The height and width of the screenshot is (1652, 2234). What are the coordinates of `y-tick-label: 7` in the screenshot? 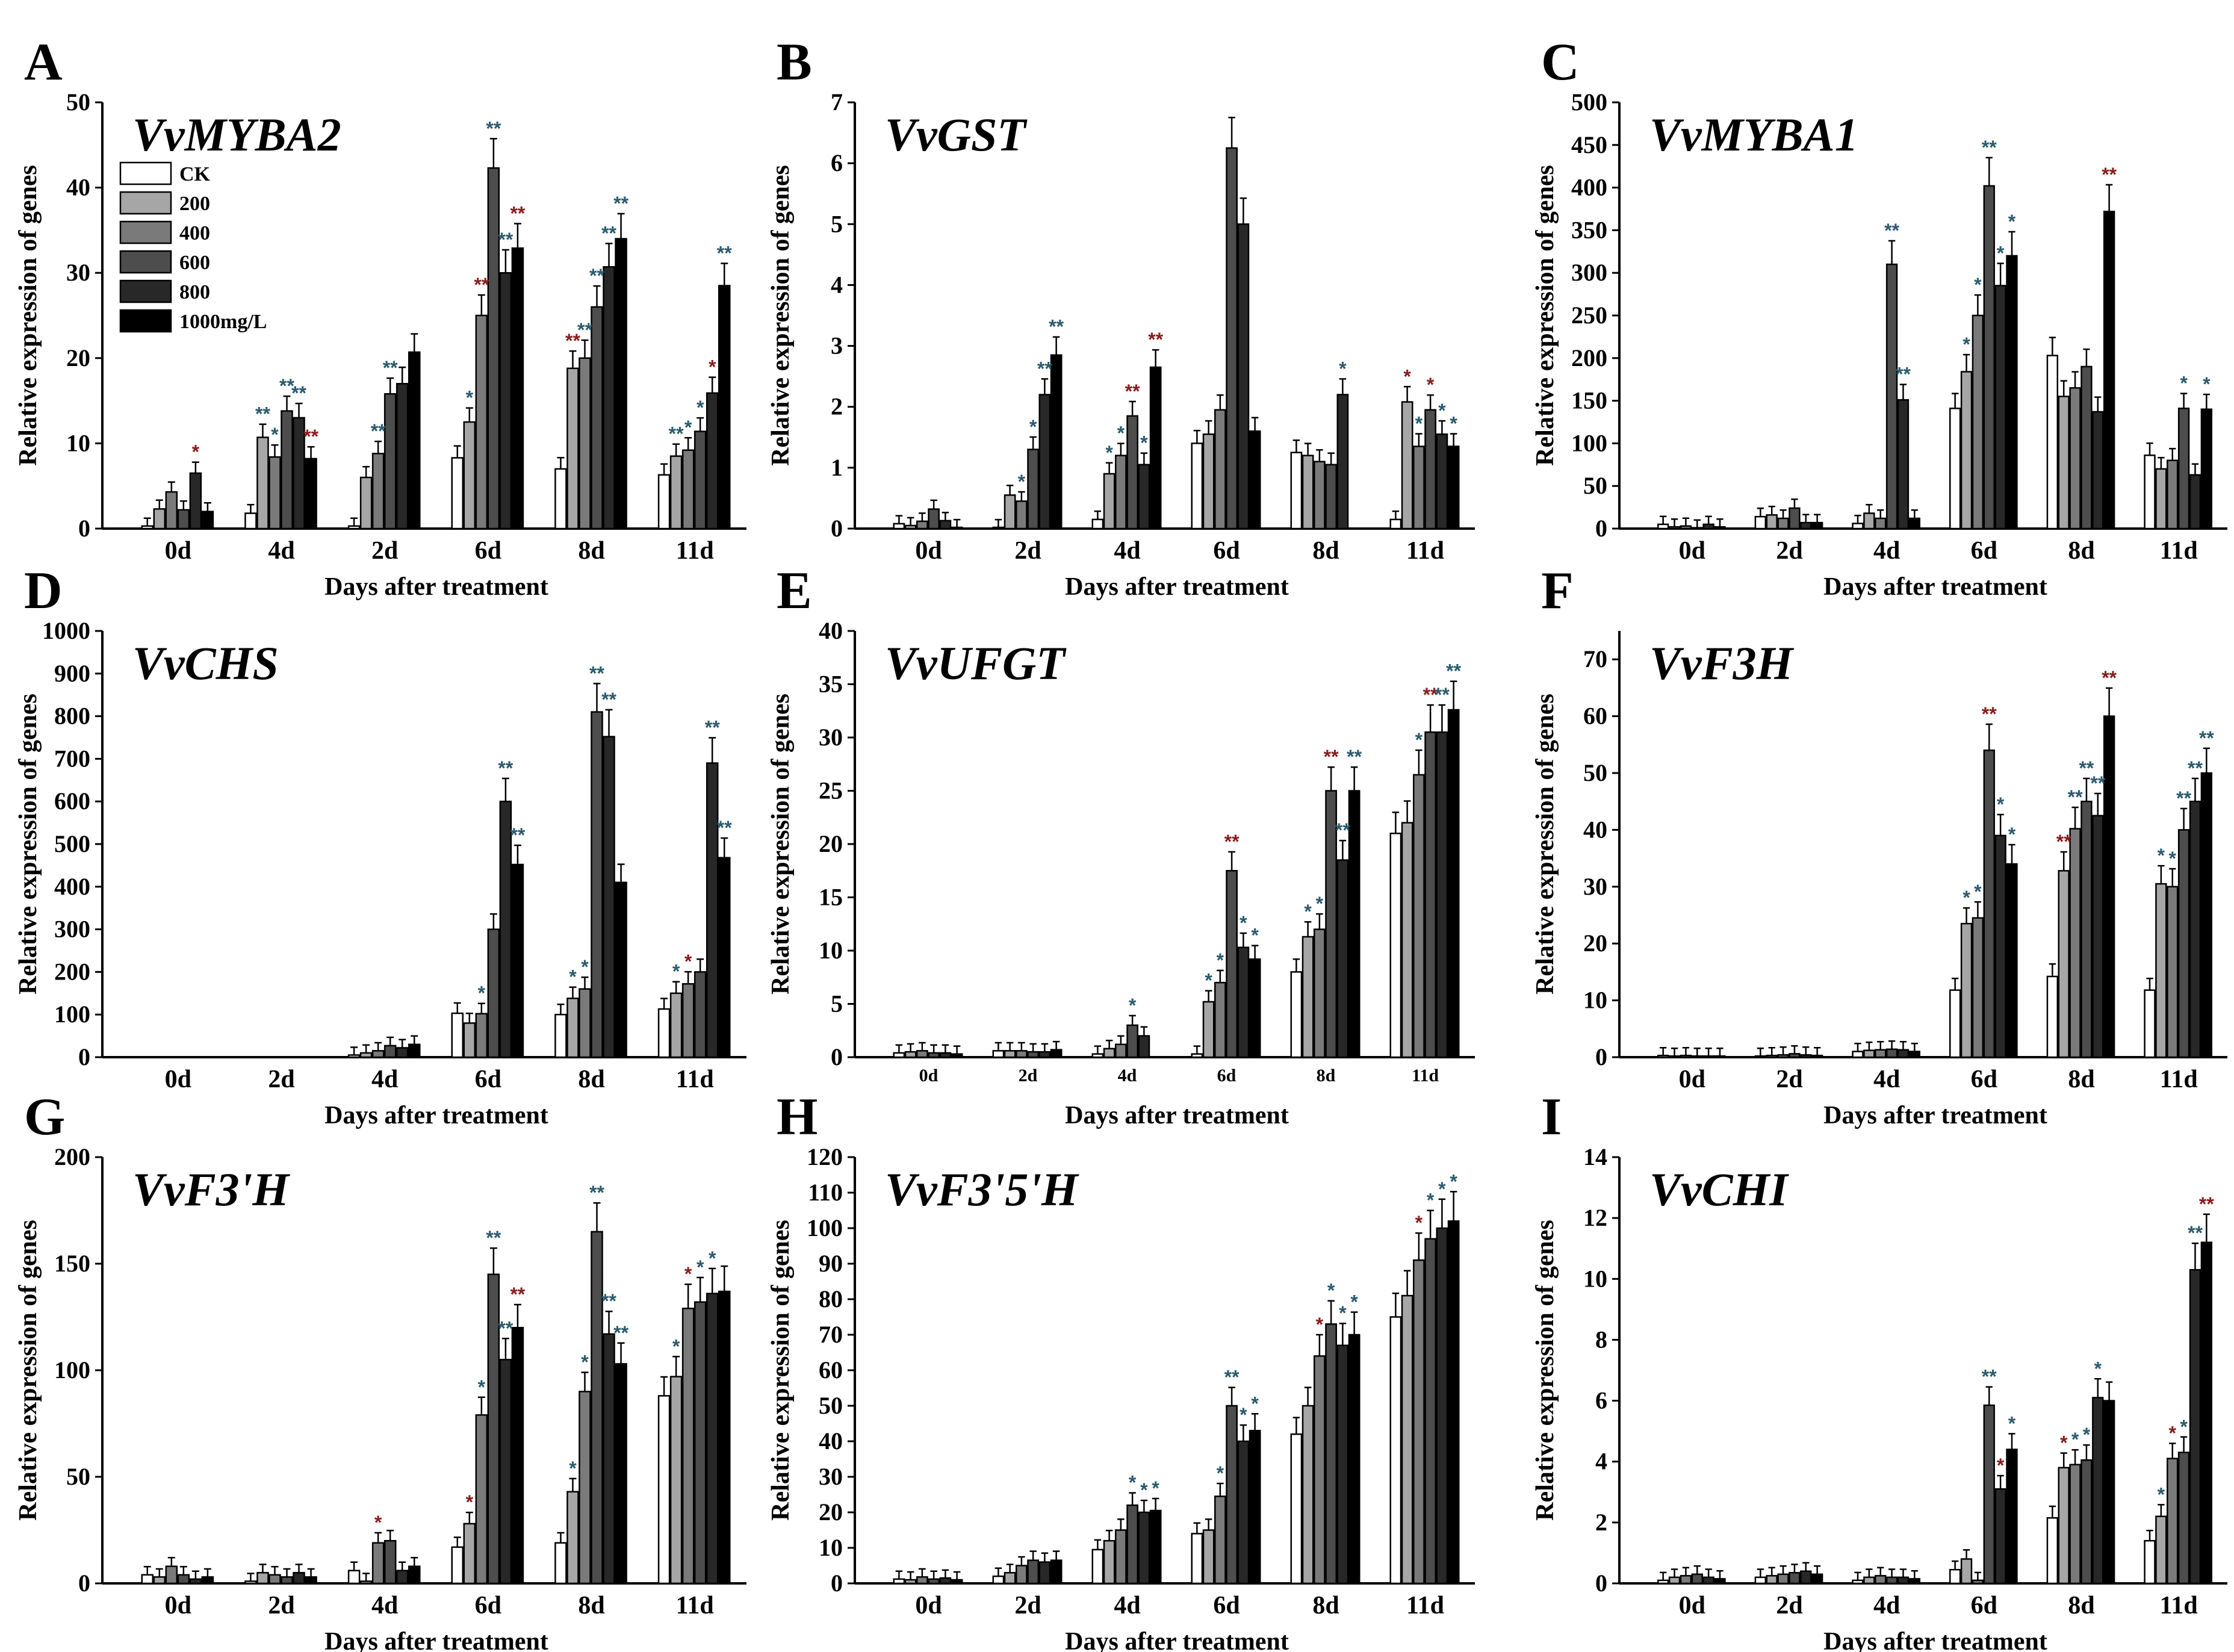 It's located at (837, 102).